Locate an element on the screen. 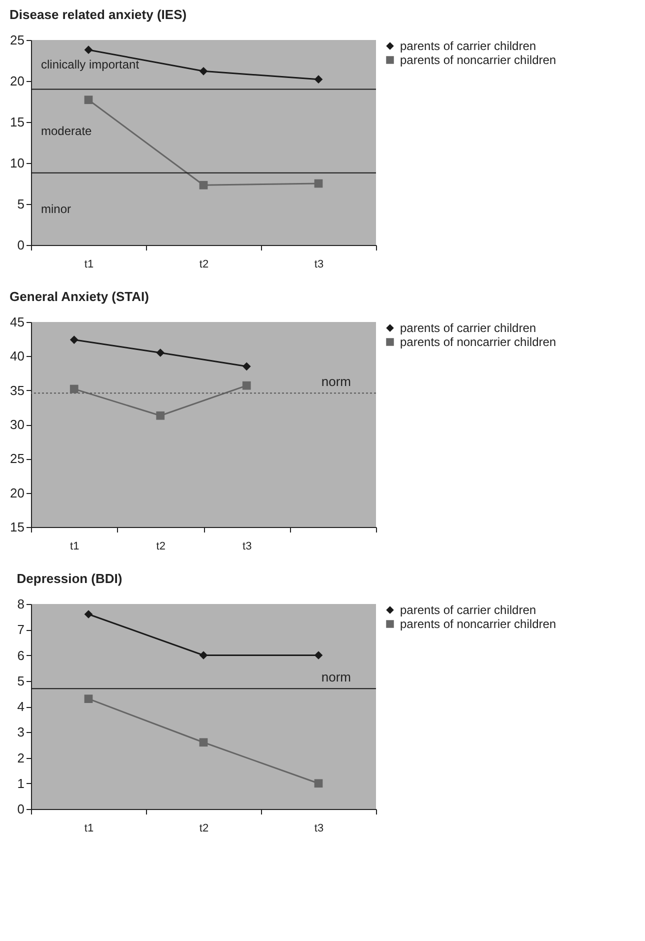  y-tick-label: 4 is located at coordinates (20, 706).